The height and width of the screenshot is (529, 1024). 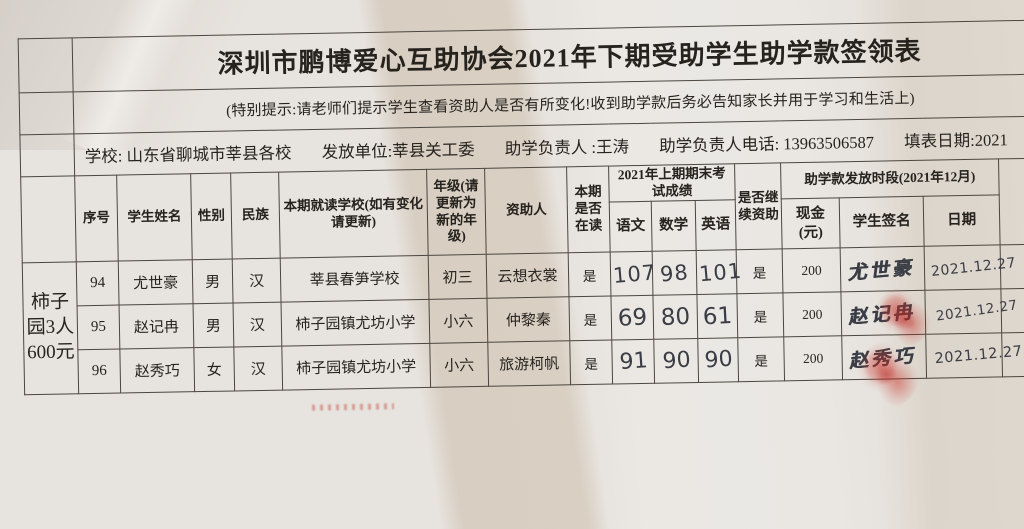 I want to click on cell-score-chinese: 107, so click(x=633, y=274).